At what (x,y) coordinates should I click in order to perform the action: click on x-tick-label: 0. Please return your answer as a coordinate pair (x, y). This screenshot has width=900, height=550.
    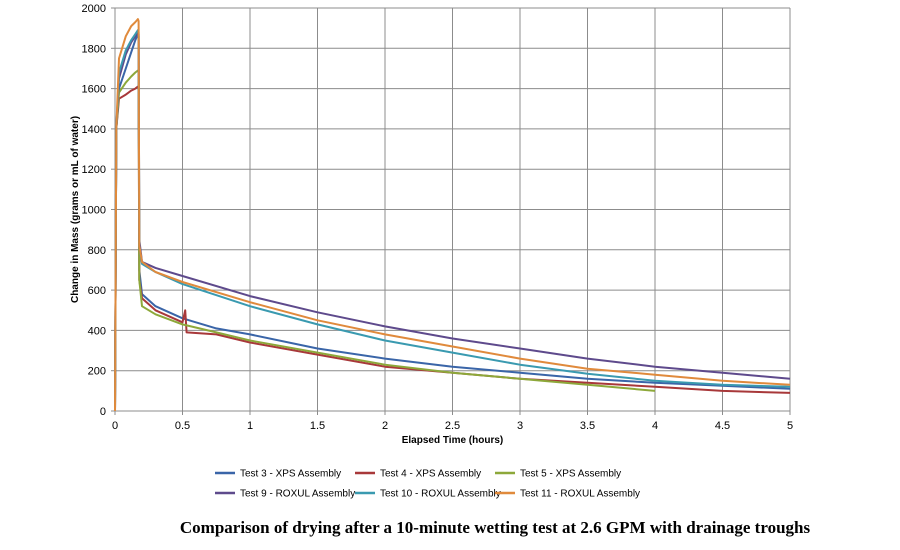
    Looking at the image, I should click on (115, 426).